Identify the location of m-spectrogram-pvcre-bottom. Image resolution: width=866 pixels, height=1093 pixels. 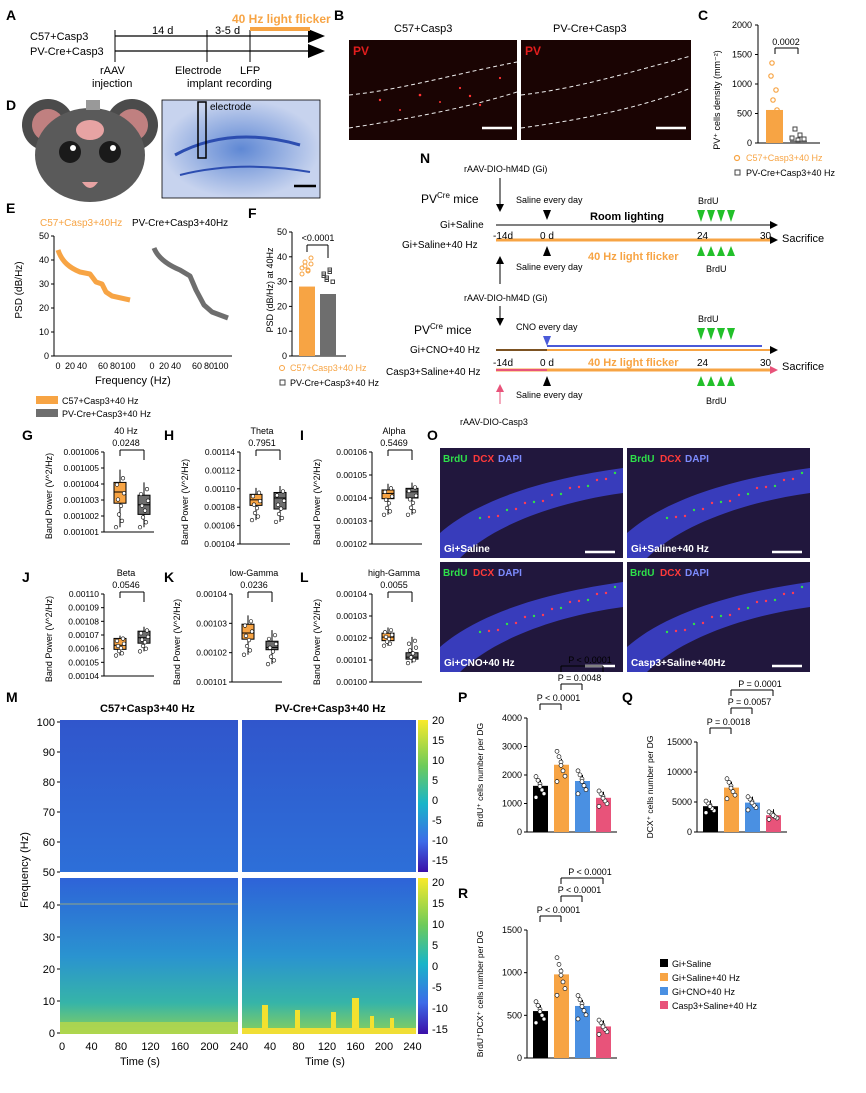
(329, 956).